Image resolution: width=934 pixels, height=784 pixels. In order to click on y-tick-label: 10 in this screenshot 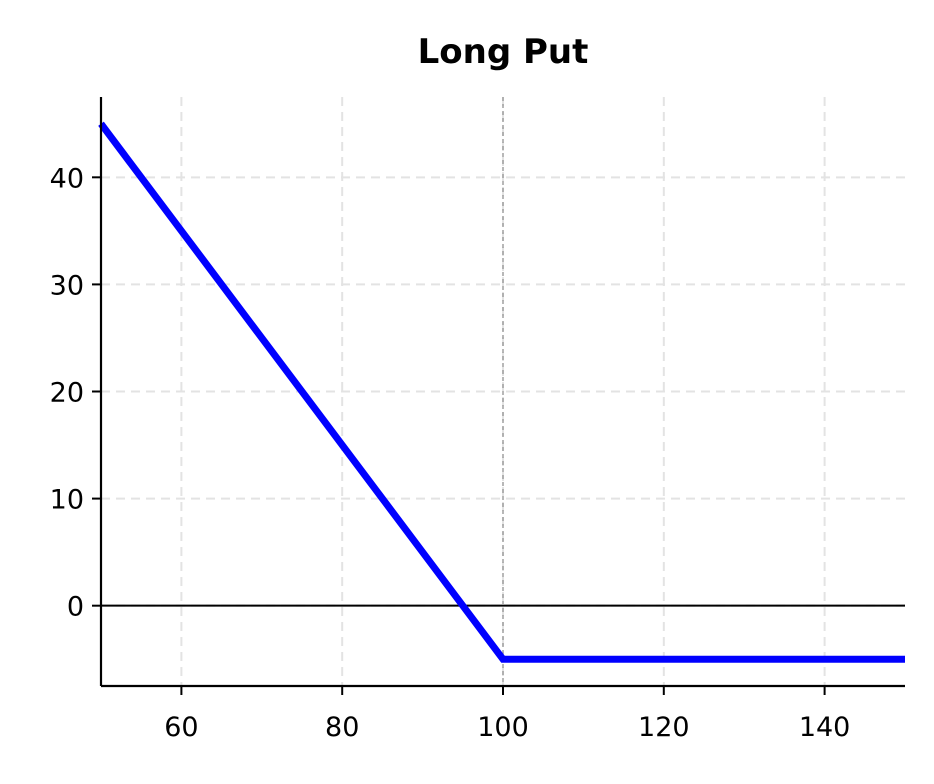, I will do `click(67, 500)`.